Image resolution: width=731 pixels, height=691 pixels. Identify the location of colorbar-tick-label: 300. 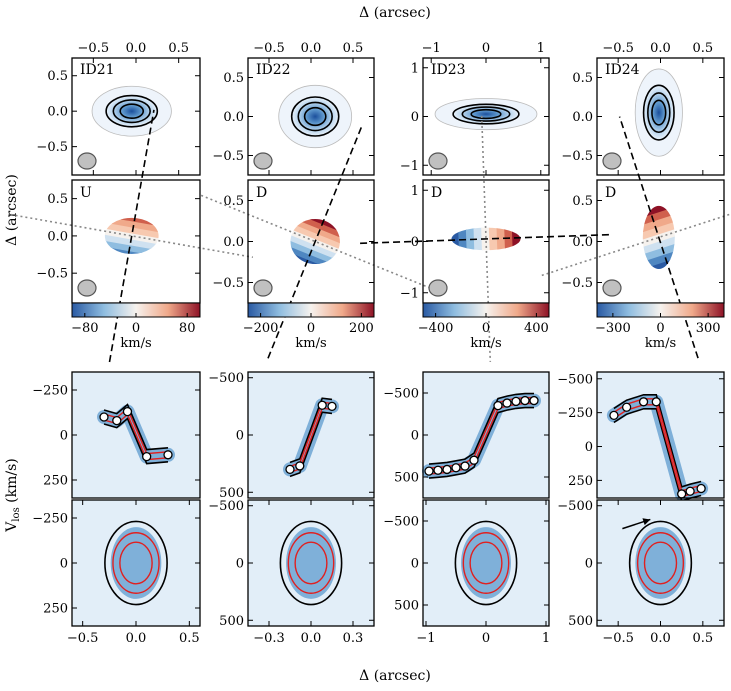
(708, 328).